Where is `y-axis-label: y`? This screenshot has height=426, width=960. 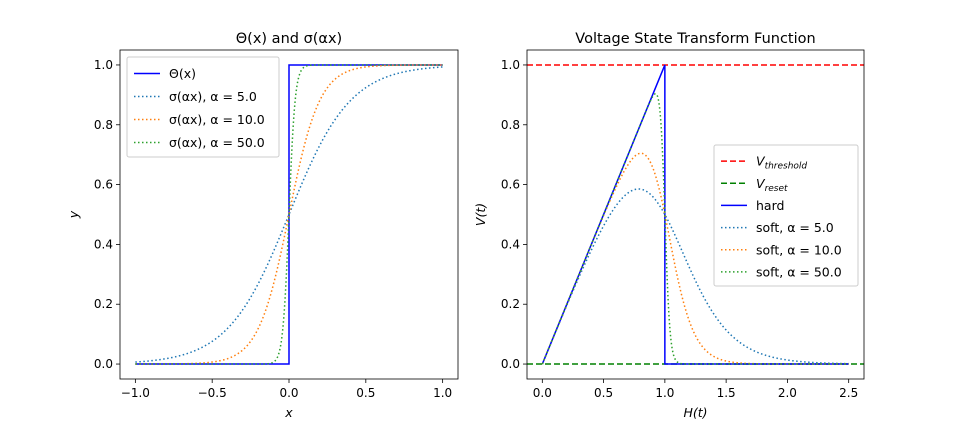 y-axis-label: y is located at coordinates (73, 214).